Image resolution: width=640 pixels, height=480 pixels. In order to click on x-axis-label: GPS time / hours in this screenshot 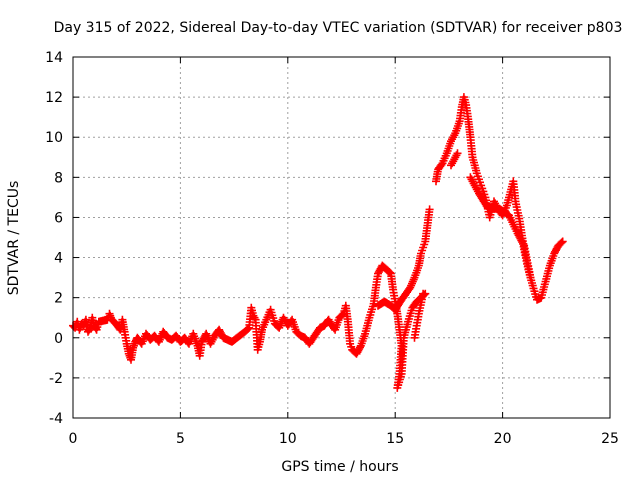, I will do `click(339, 467)`.